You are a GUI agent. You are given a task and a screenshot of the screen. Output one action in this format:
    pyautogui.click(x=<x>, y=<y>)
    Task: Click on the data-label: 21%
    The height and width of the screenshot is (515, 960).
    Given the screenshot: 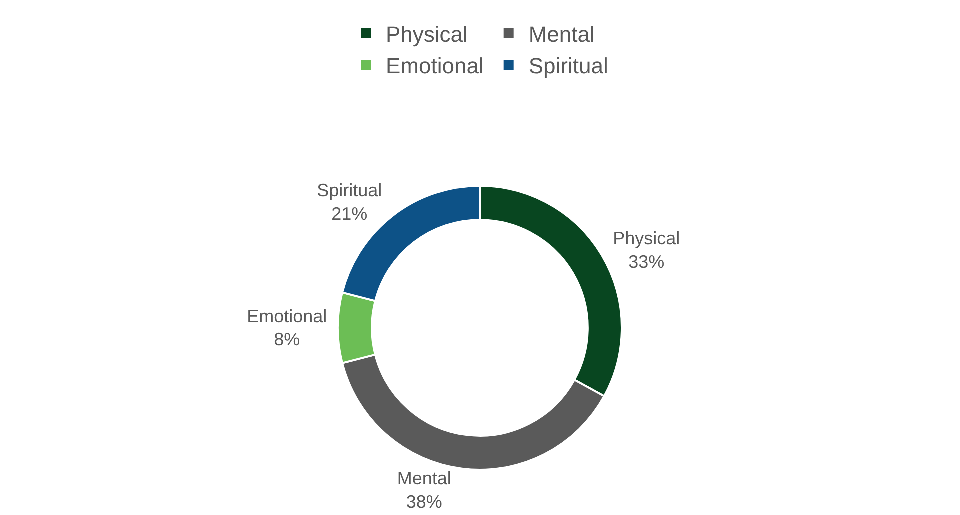 What is the action you would take?
    pyautogui.click(x=350, y=214)
    